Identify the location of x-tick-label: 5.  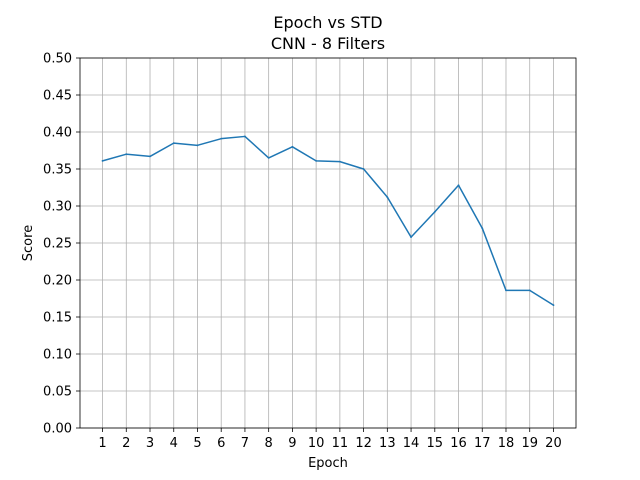
(197, 443).